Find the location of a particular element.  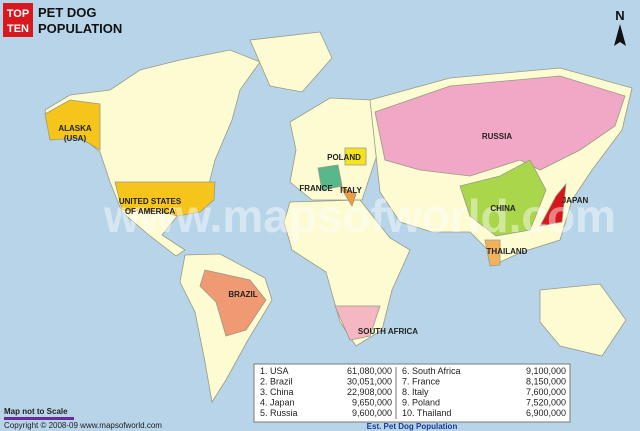

south-africa is located at coordinates (357, 323).